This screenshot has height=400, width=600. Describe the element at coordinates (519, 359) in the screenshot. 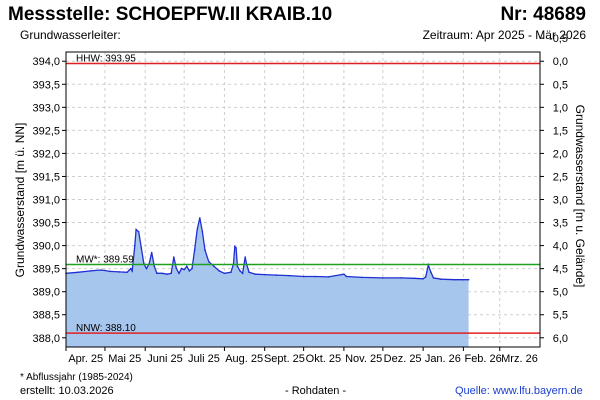

I see `x-tick-label: Mrz. 26` at that location.